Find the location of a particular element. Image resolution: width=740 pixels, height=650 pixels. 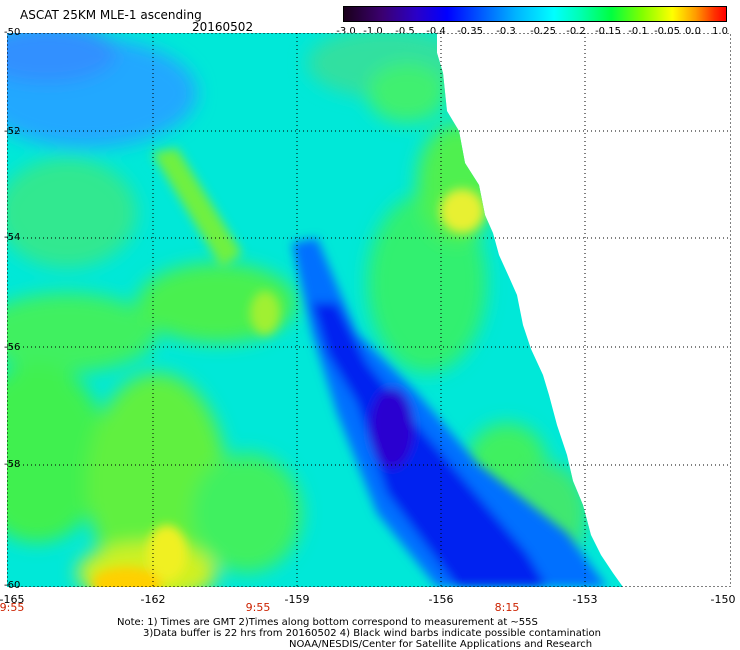

lat-label: -54 is located at coordinates (12, 237).